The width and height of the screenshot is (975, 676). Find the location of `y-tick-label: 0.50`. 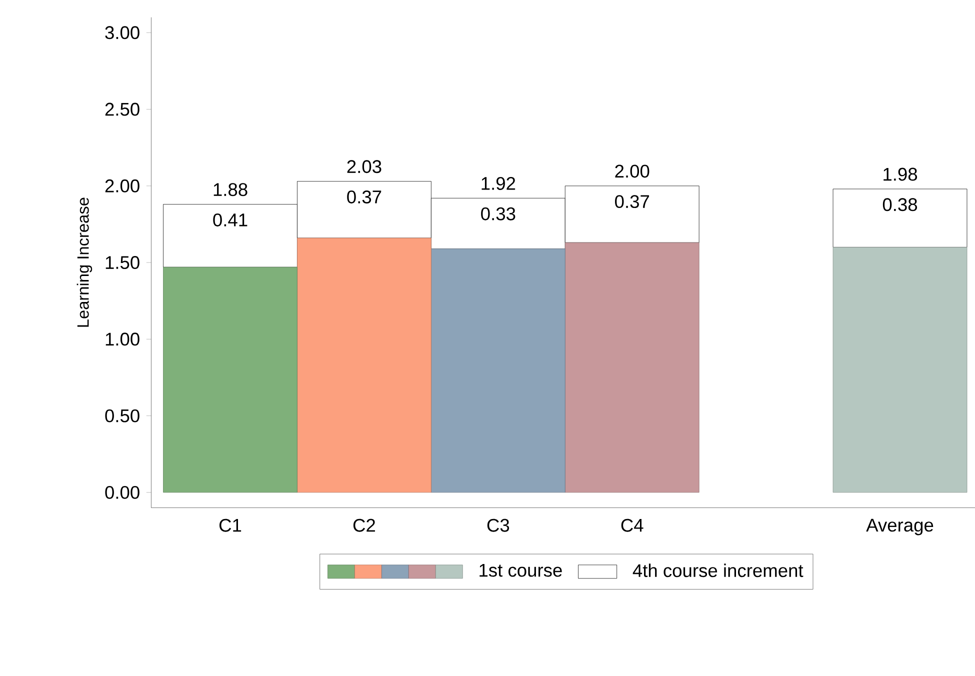

y-tick-label: 0.50 is located at coordinates (122, 415).